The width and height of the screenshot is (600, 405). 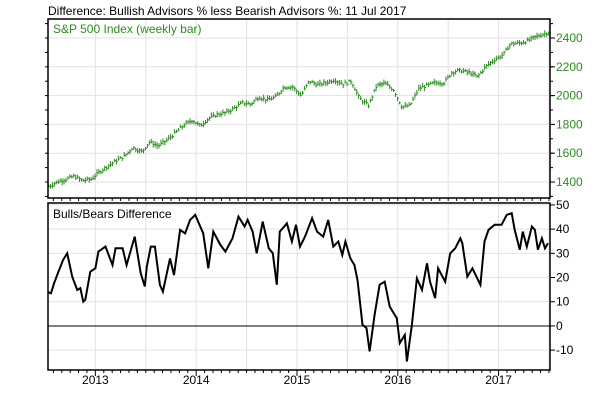 I want to click on x-tick-label: 2016, so click(x=397, y=380).